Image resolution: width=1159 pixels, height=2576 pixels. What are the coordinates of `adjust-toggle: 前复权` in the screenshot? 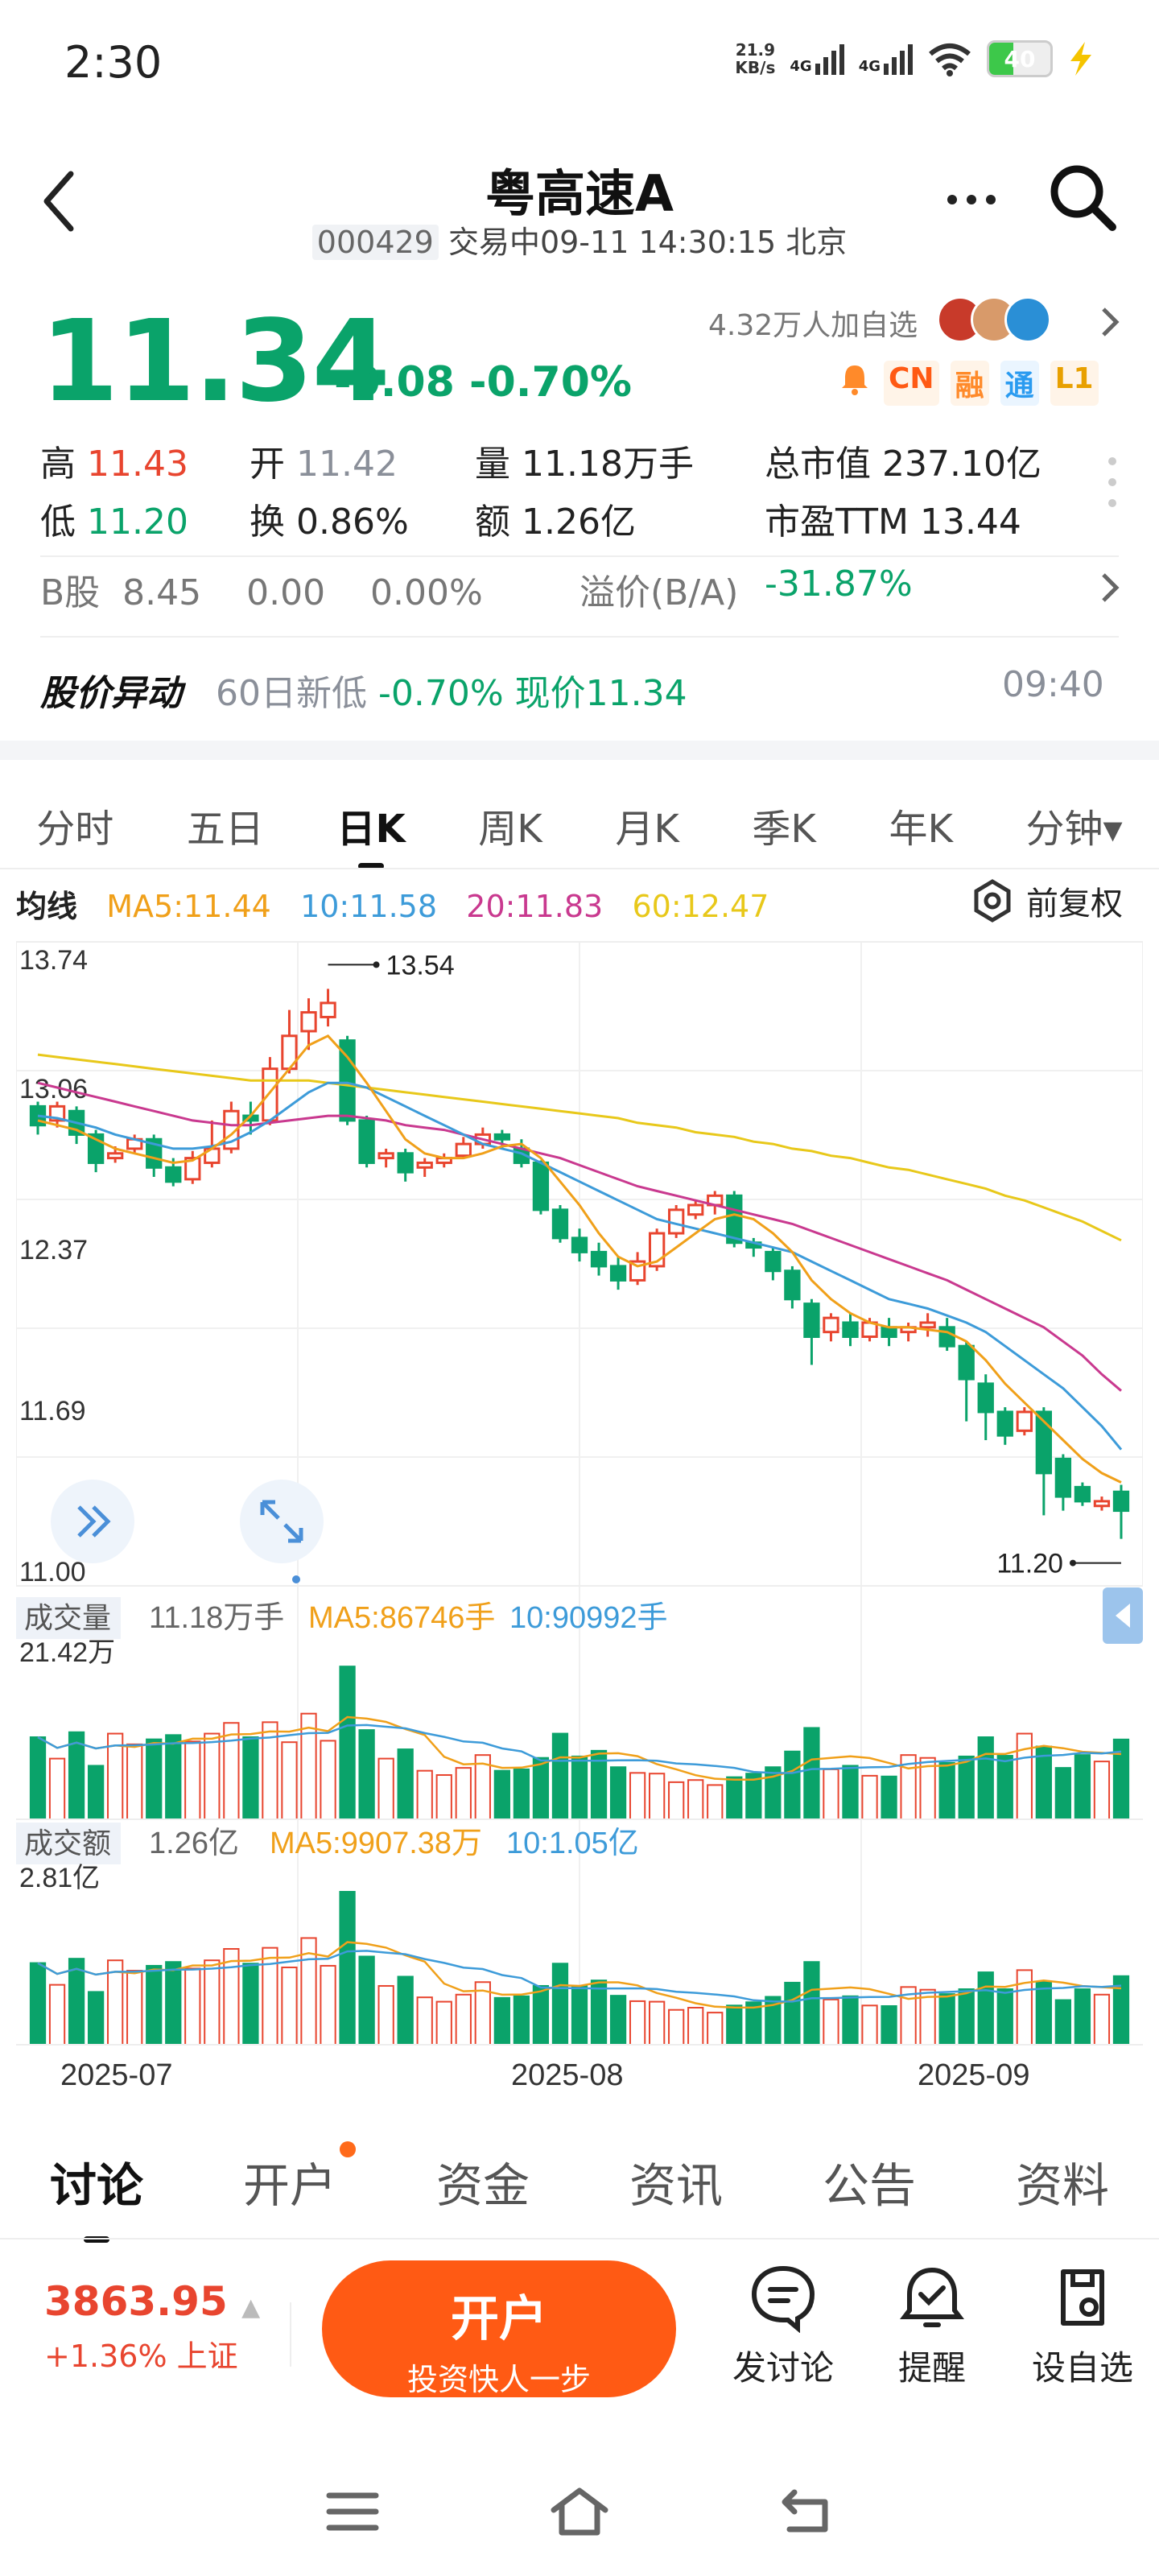 It's located at (1046, 900).